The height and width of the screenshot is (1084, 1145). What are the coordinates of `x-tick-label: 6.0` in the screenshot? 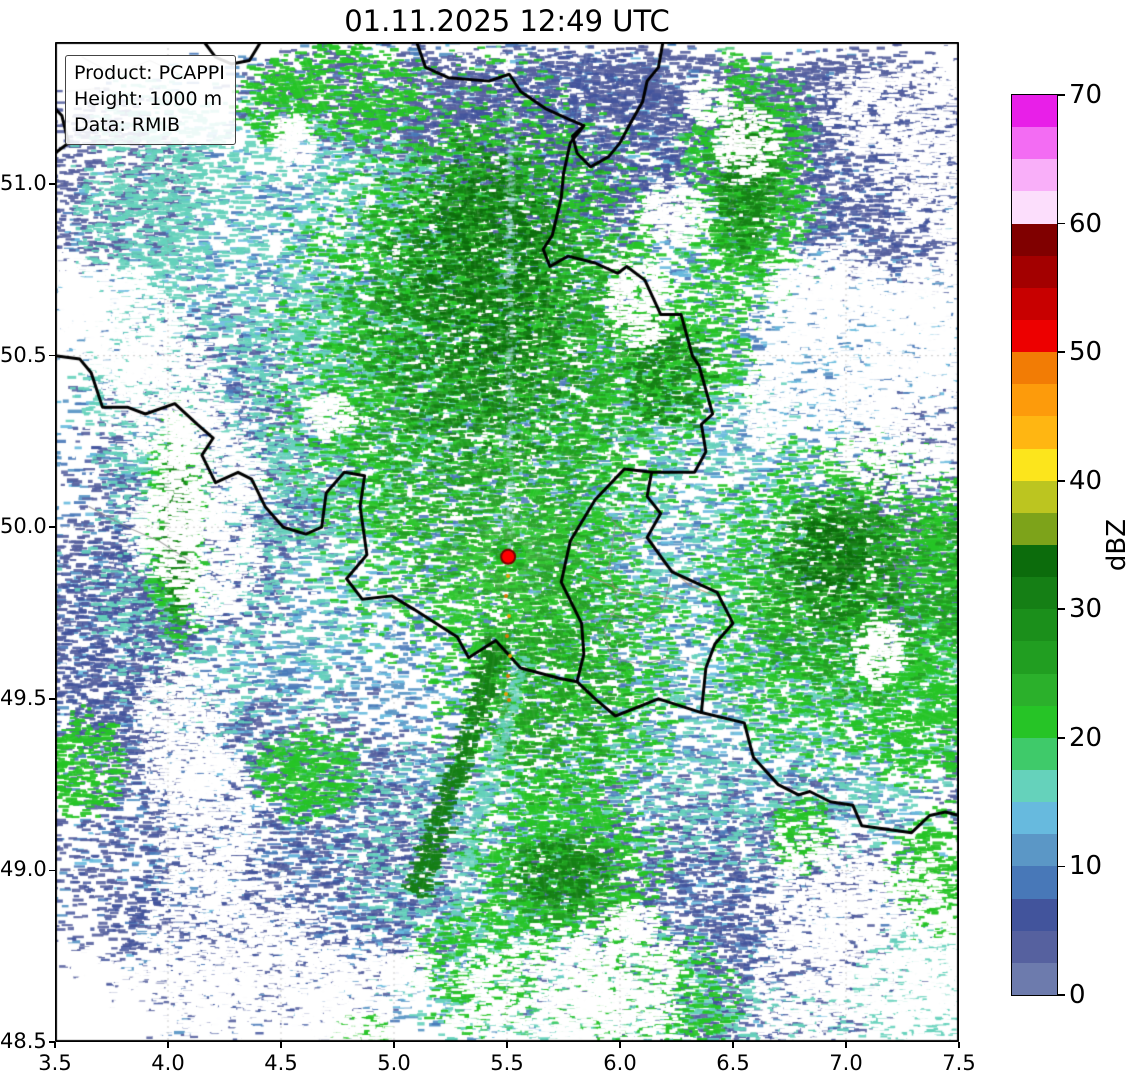 It's located at (620, 1063).